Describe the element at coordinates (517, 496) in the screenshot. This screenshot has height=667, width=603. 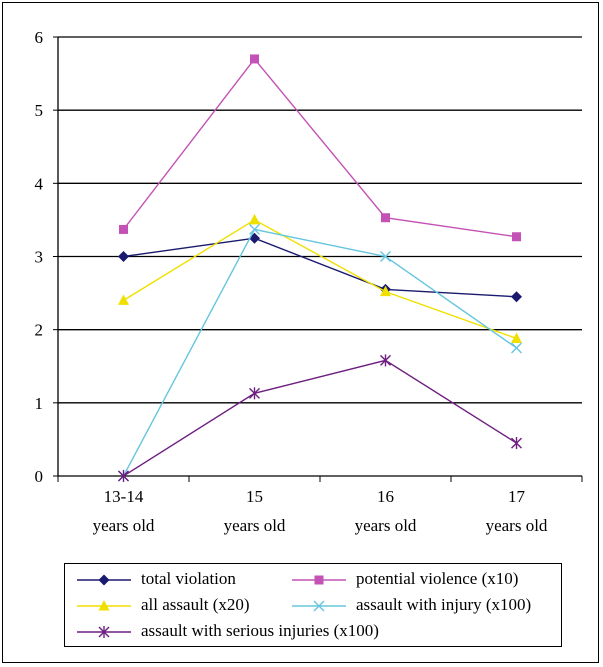
I see `x-tick-label: 17` at that location.